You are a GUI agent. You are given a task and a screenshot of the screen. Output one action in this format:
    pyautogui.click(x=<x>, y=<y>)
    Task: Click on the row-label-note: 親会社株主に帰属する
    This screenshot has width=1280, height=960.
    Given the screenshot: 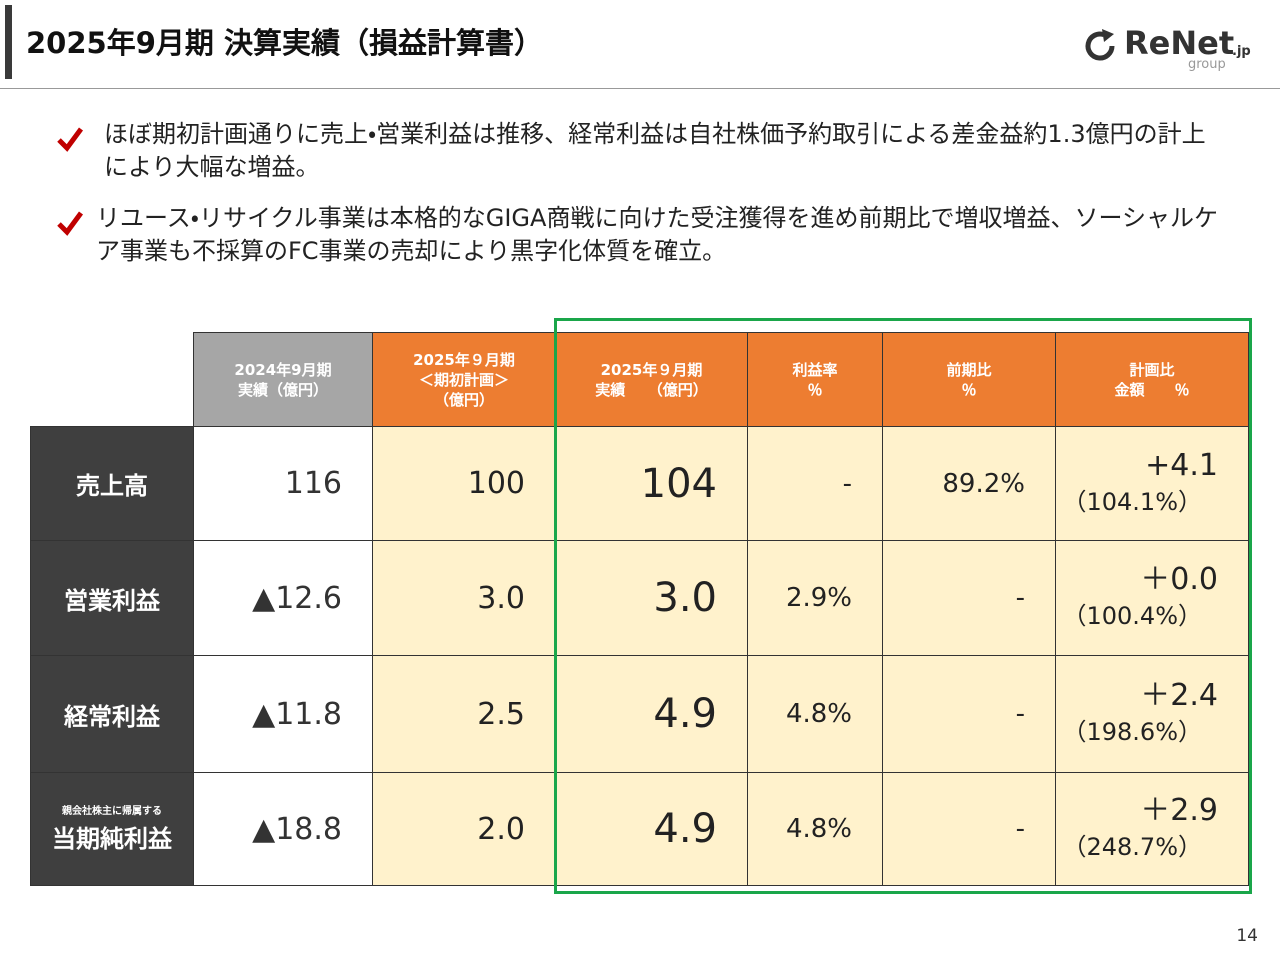 What is the action you would take?
    pyautogui.click(x=112, y=811)
    